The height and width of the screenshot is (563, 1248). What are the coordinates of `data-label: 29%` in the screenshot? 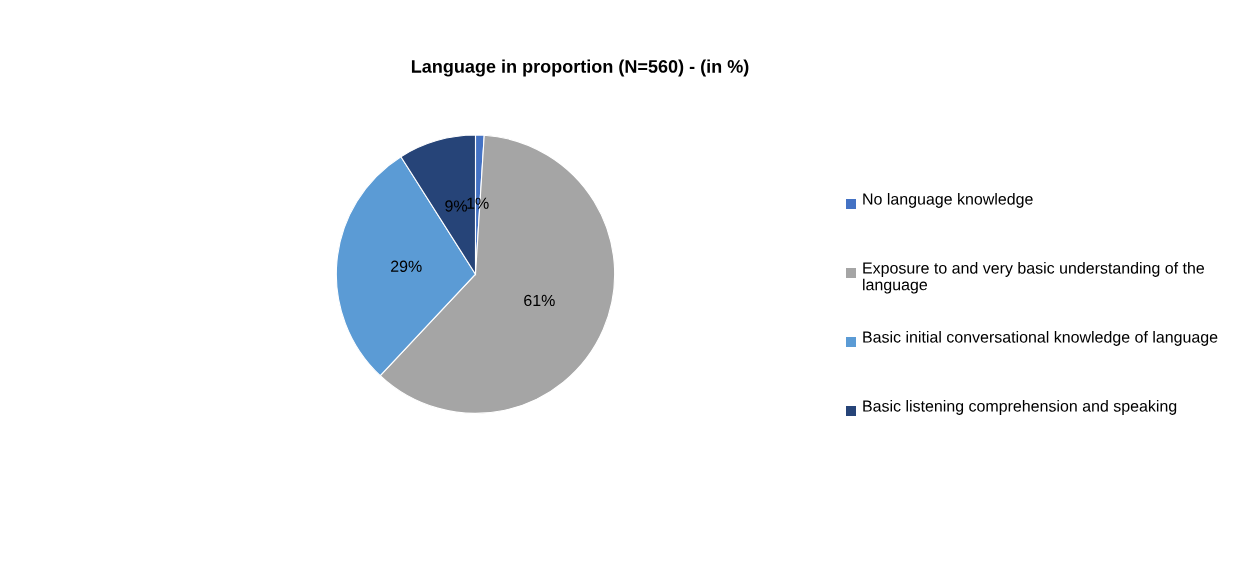 It's located at (406, 266).